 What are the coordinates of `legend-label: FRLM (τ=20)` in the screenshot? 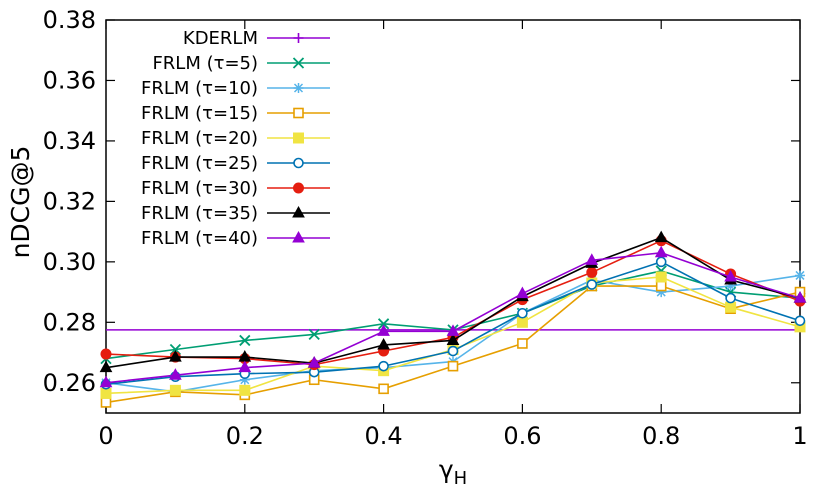 It's located at (199, 138).